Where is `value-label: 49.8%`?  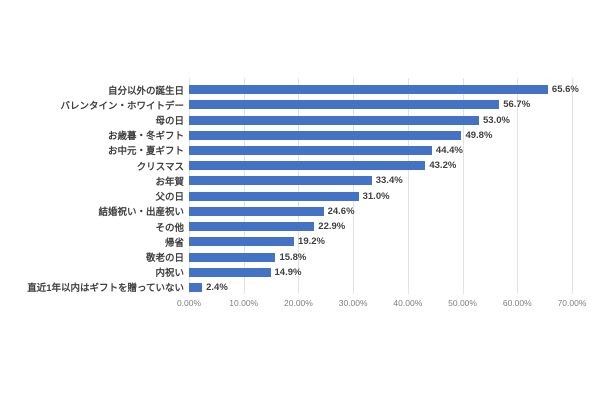
value-label: 49.8% is located at coordinates (479, 135).